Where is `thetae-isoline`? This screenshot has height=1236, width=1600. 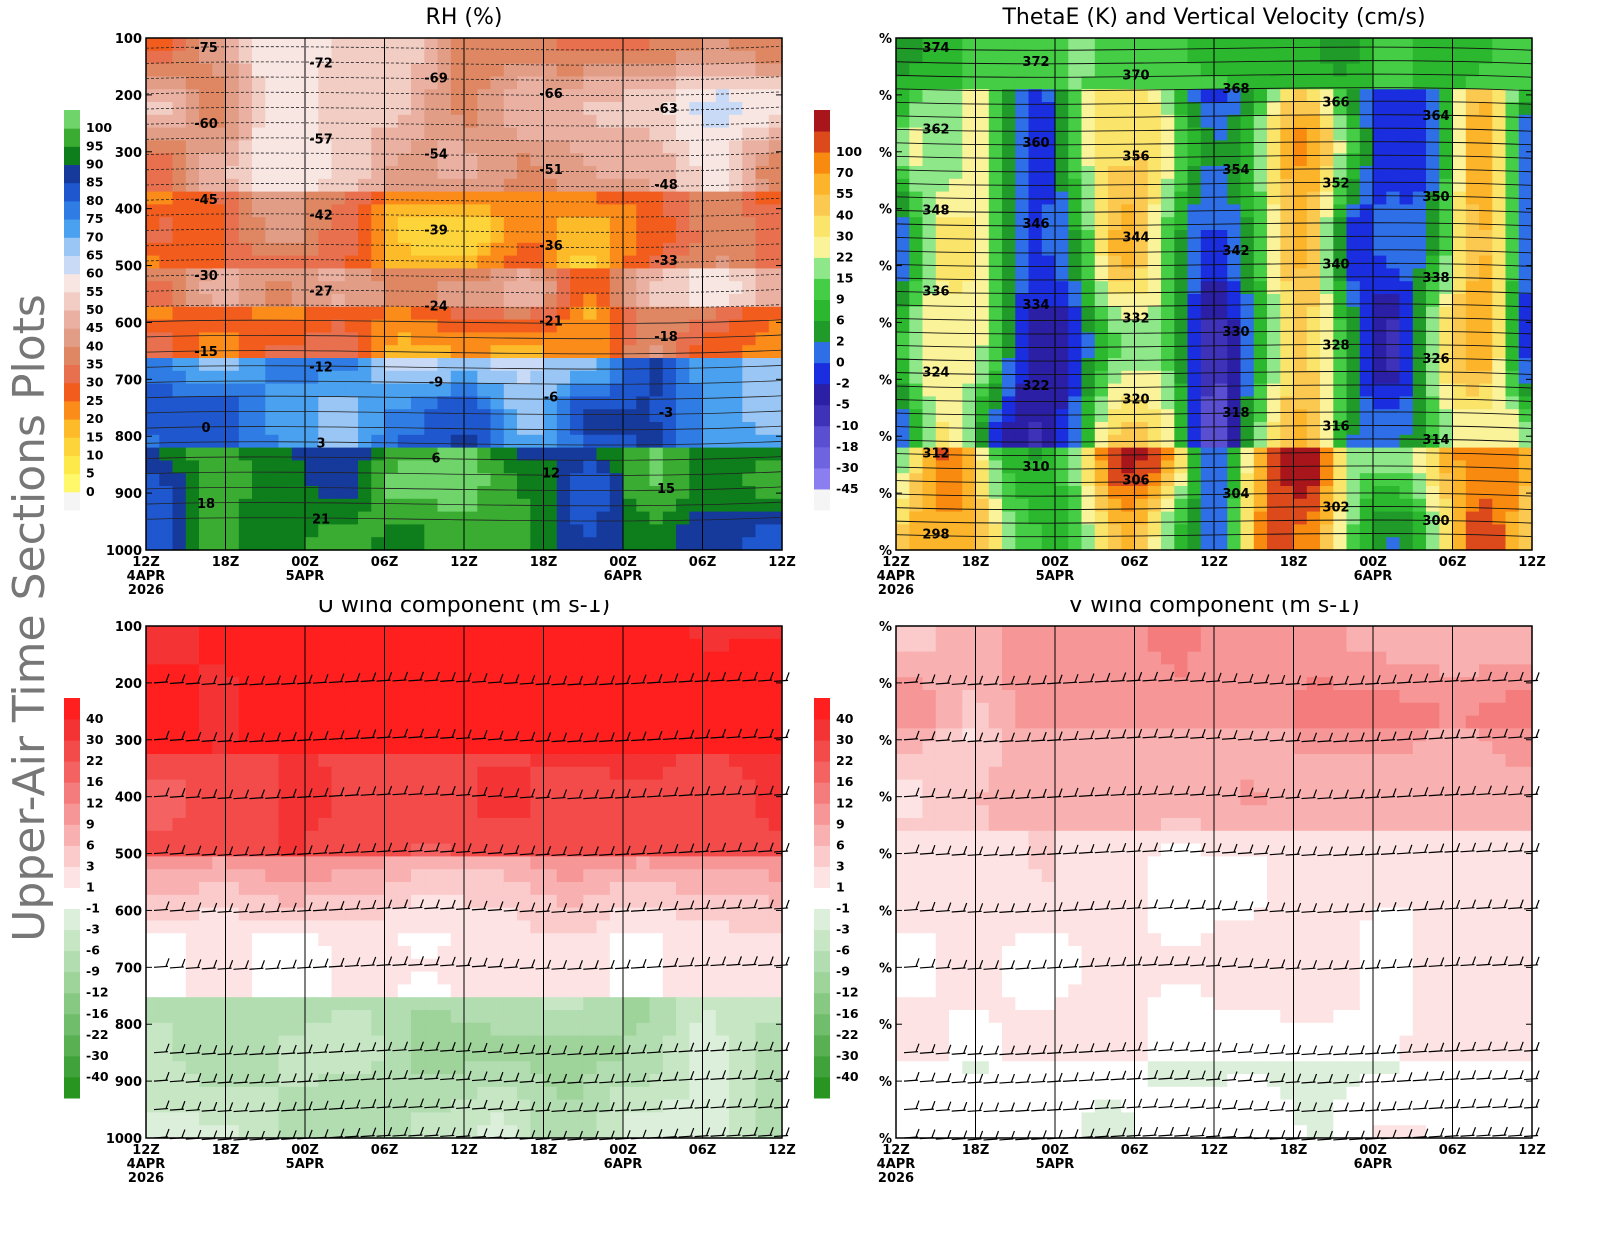
thetae-isoline is located at coordinates (1214, 102).